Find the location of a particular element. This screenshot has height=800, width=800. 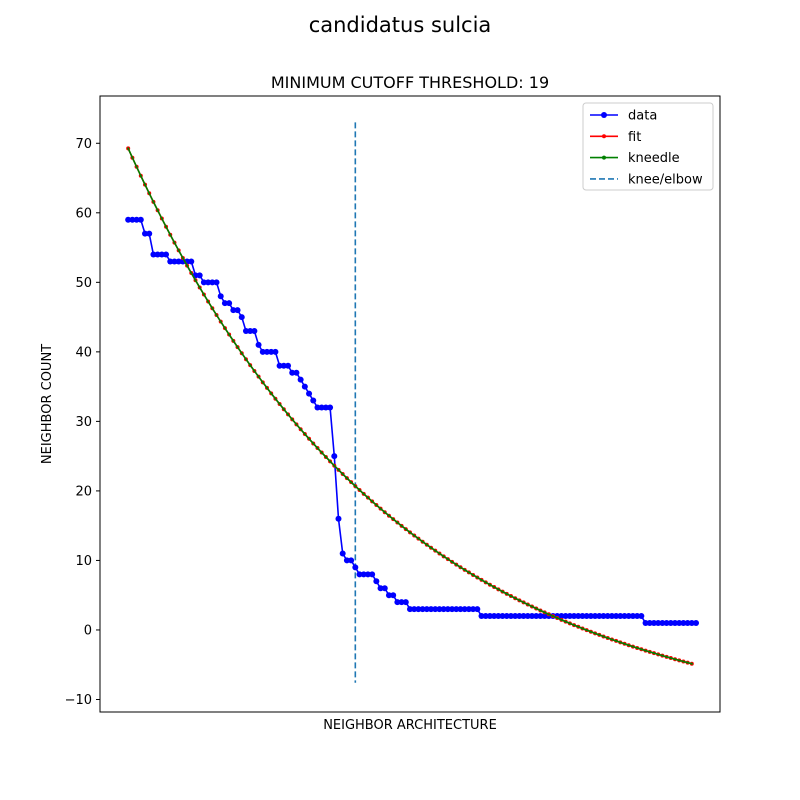

figure-suptitle: candidatus sulcia is located at coordinates (400, 25).